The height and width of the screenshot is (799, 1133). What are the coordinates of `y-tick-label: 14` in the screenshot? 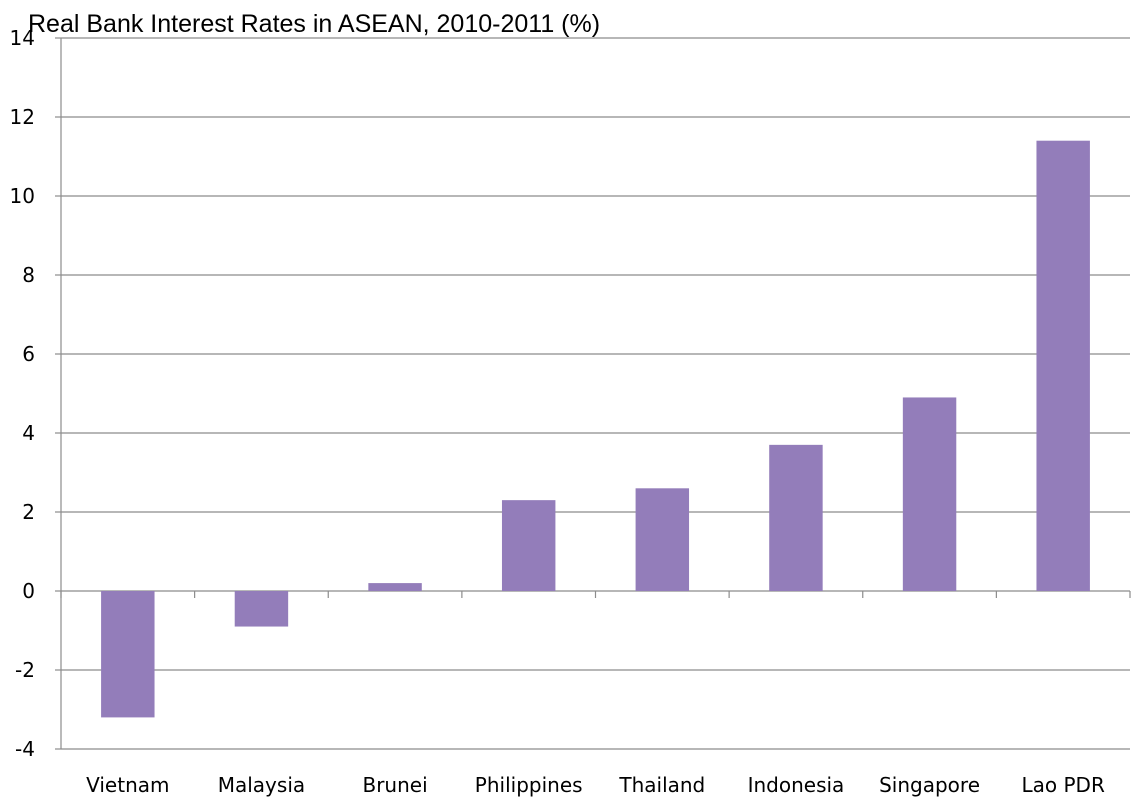 It's located at (22, 38).